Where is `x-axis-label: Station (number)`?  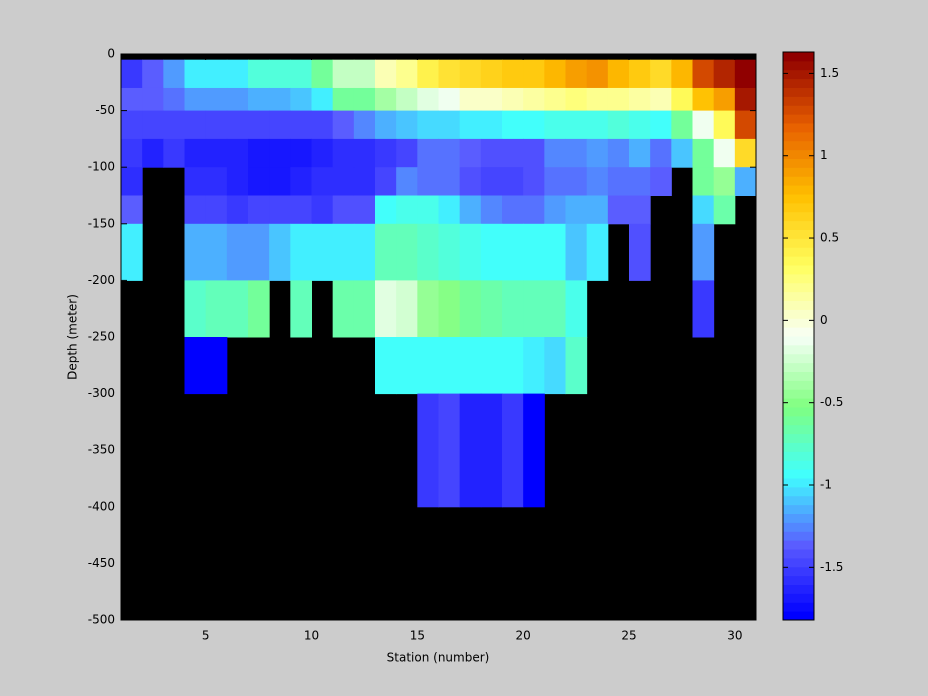
x-axis-label: Station (number) is located at coordinates (438, 658).